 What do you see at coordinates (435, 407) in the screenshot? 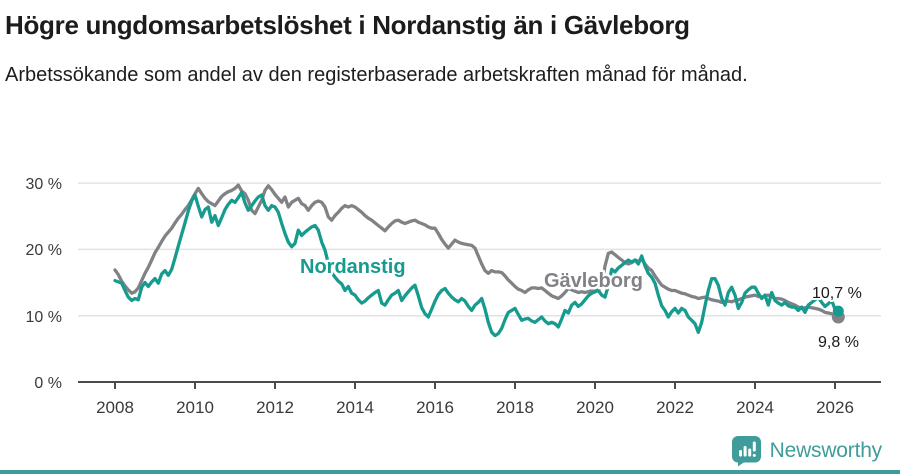
I see `x-axis-label-2016: 2016` at bounding box center [435, 407].